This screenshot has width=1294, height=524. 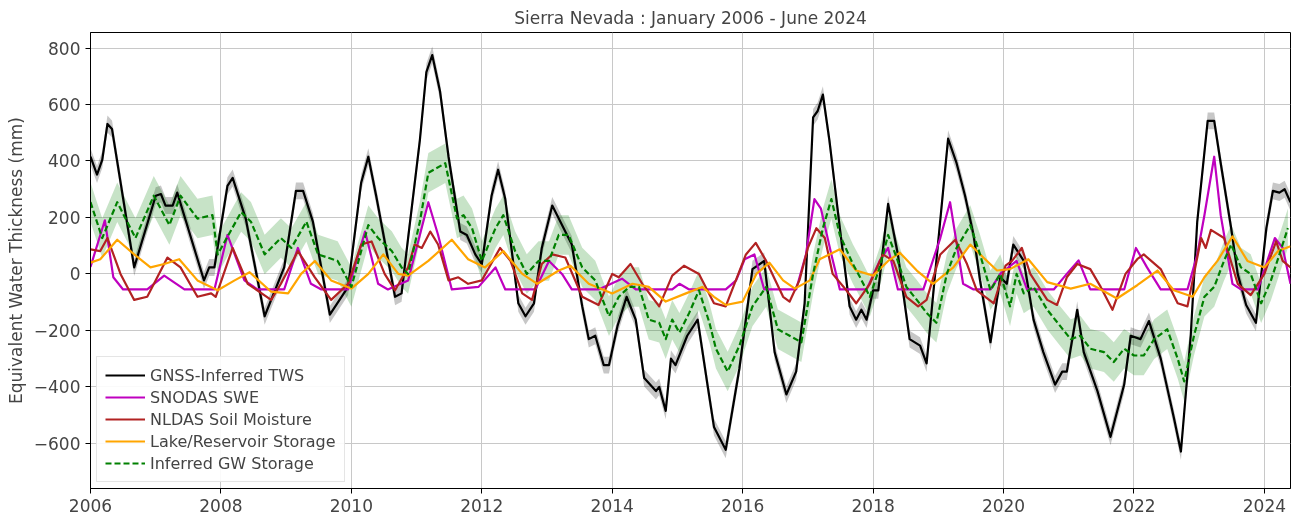 I want to click on y-tick-label: 0, so click(x=75, y=274).